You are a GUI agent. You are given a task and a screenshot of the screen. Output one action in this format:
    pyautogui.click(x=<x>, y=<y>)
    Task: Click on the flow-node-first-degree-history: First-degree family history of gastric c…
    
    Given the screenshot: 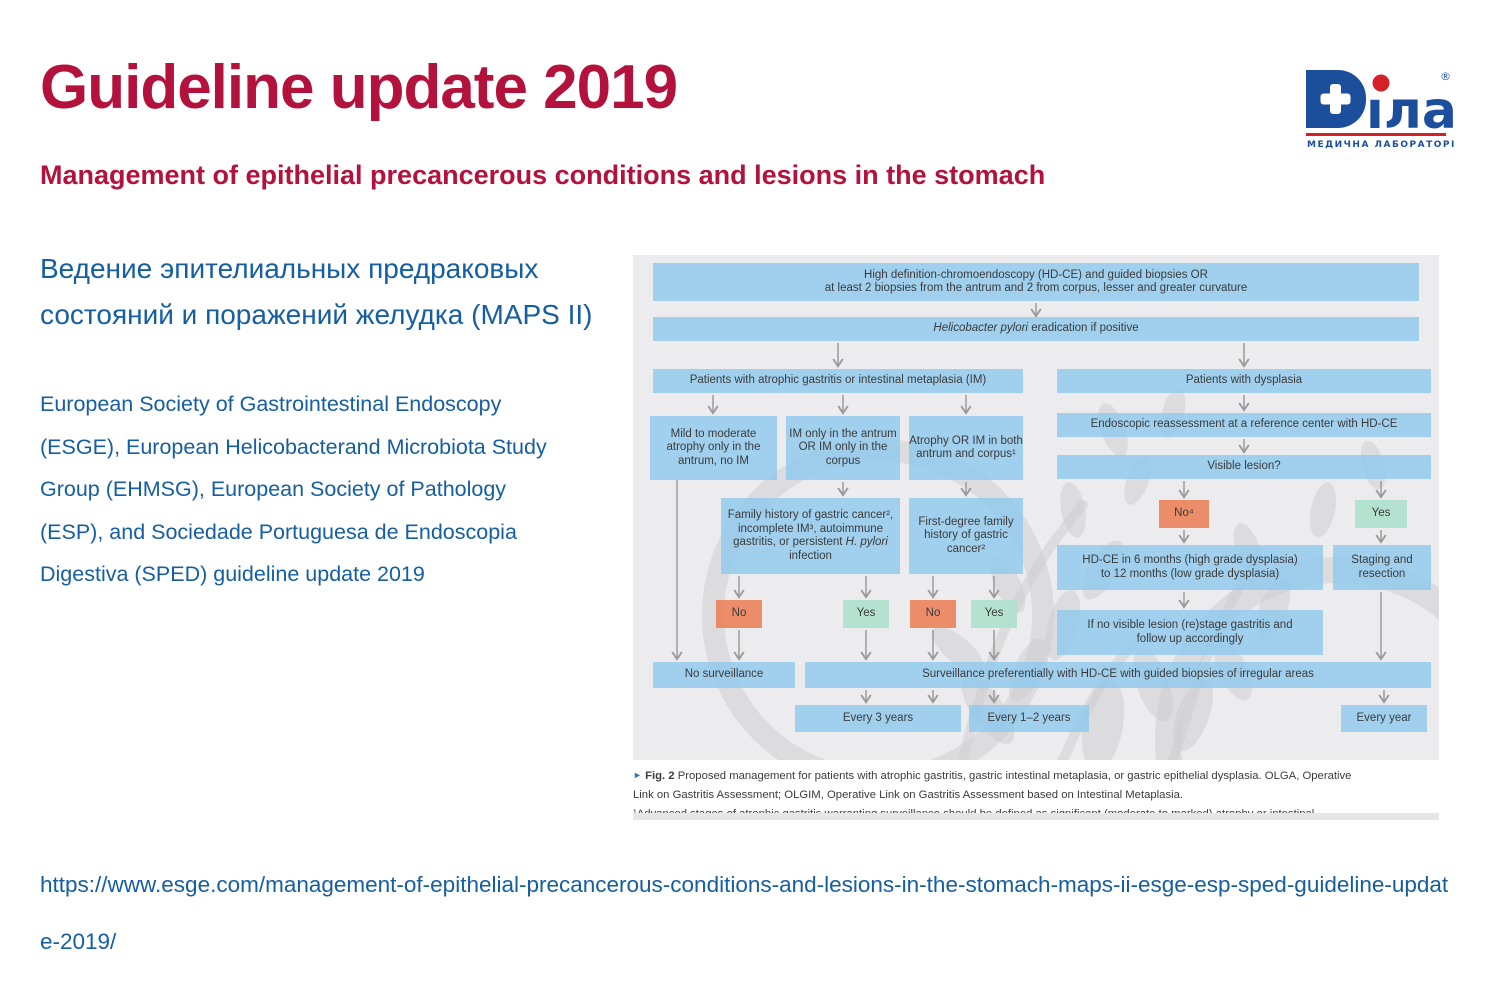 What is the action you would take?
    pyautogui.click(x=966, y=536)
    